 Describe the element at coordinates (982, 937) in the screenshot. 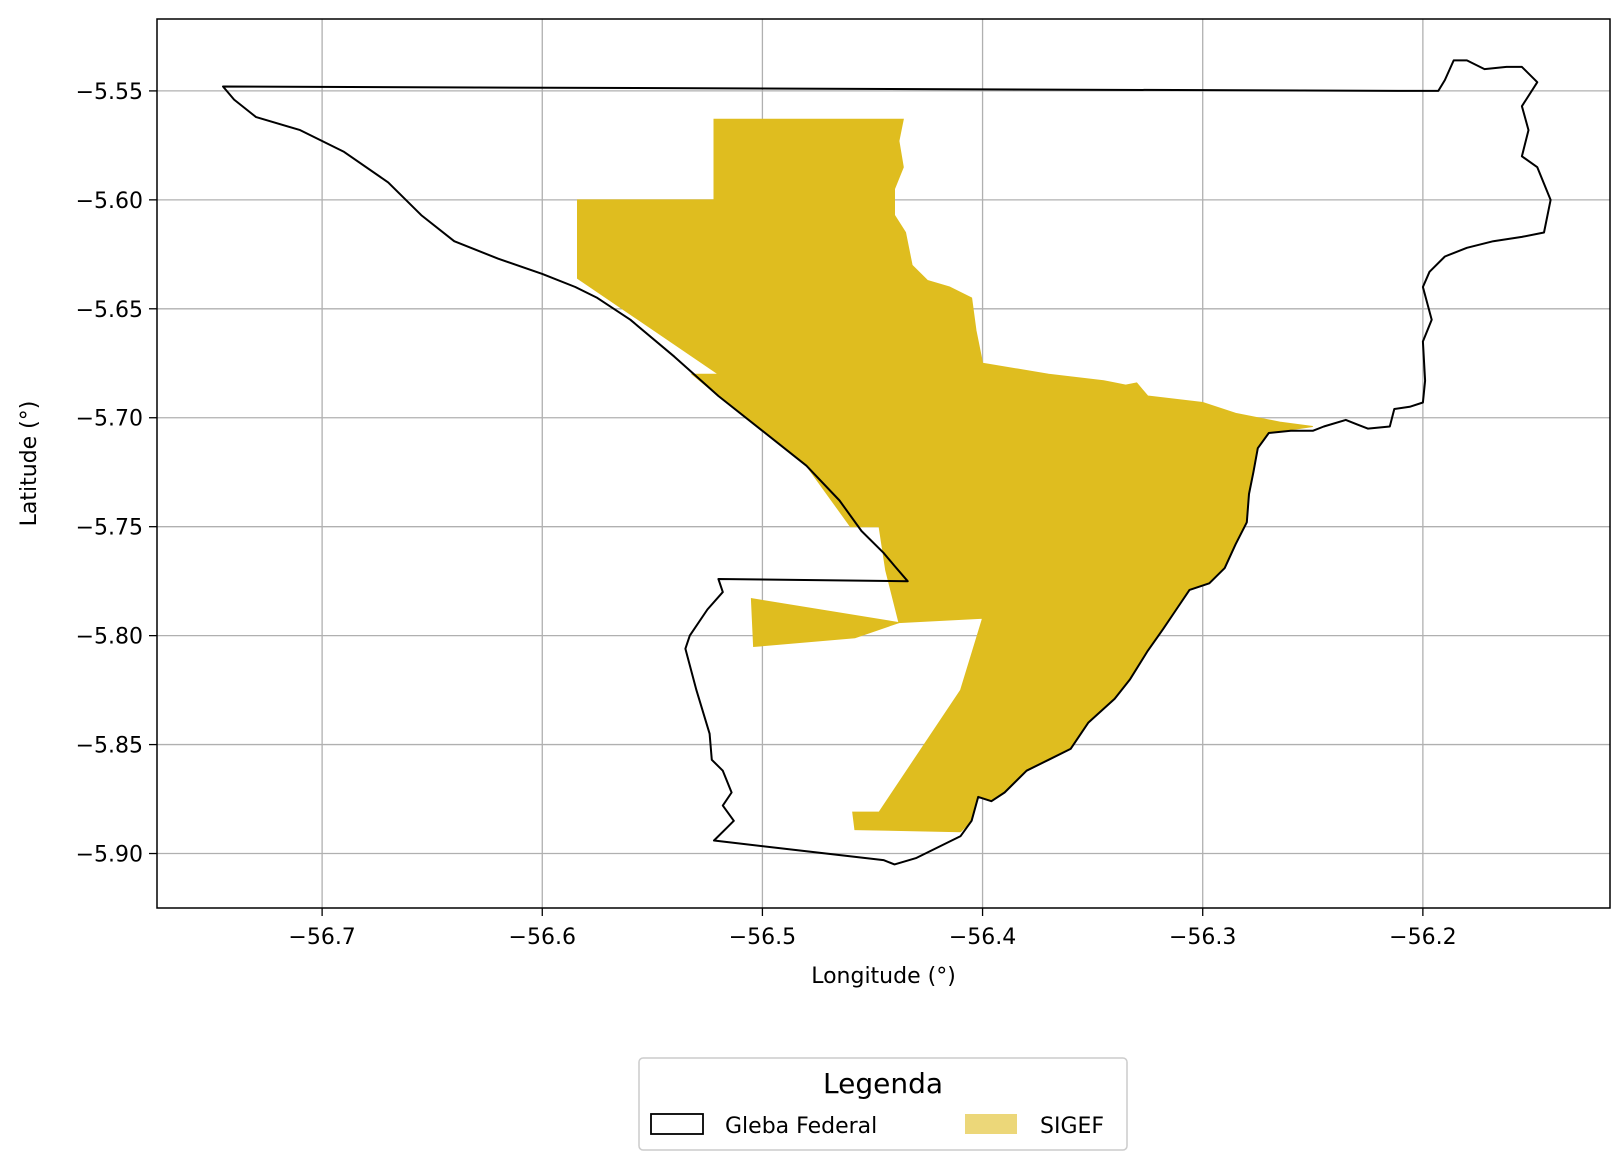

I see `x-tick-label: −56.4` at that location.